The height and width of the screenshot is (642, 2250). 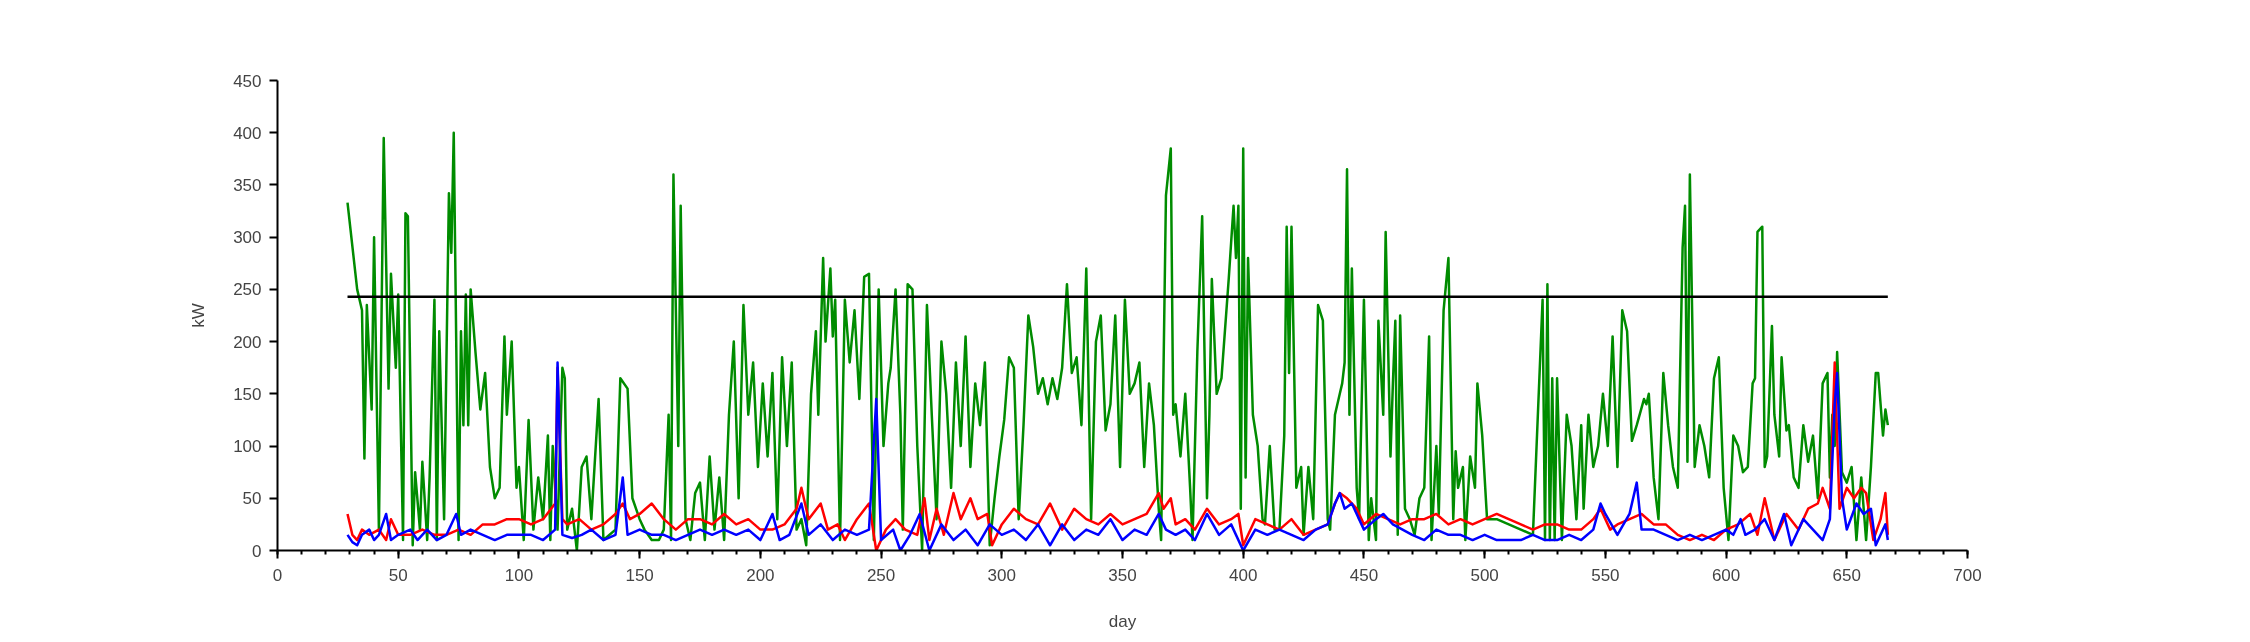 I want to click on y-tick-label: 100, so click(x=247, y=447).